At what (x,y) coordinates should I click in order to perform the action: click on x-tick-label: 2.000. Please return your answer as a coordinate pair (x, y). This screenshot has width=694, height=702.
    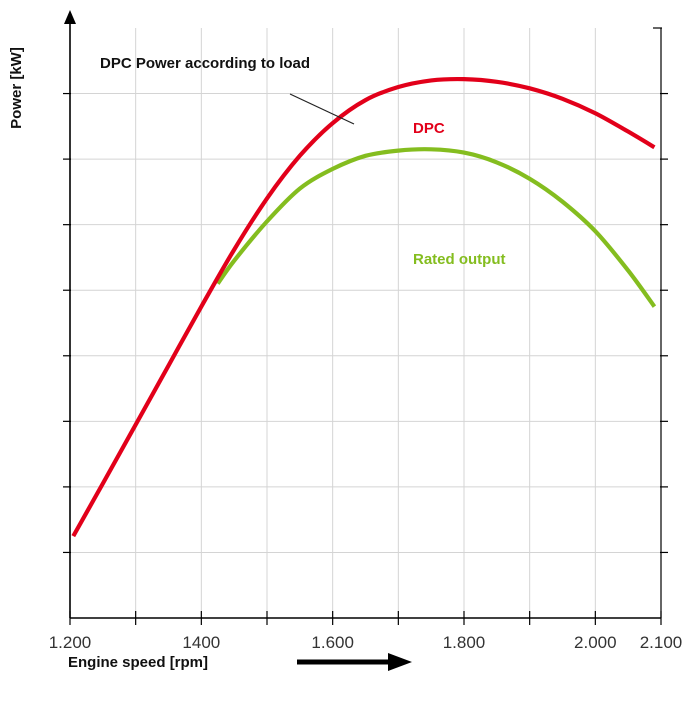
    Looking at the image, I should click on (595, 642).